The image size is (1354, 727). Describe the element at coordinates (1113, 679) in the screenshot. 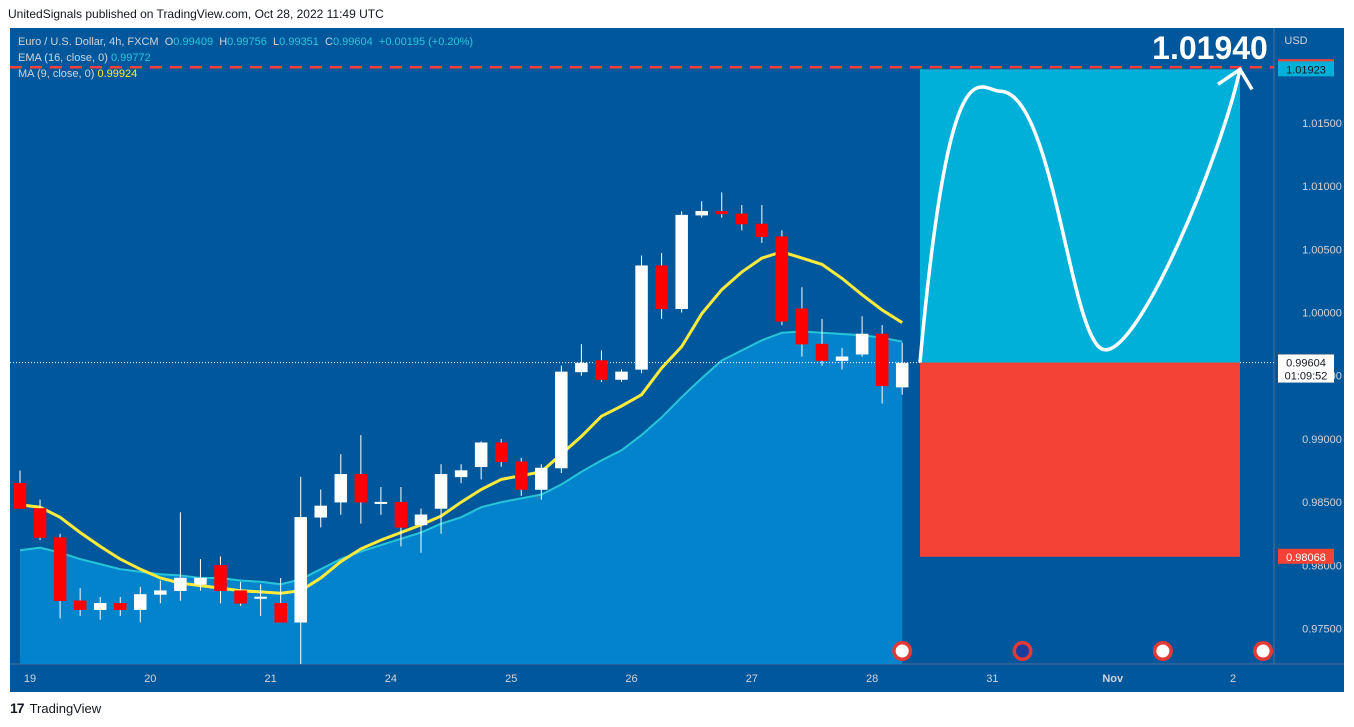

I see `x-tick-label: Nov` at that location.